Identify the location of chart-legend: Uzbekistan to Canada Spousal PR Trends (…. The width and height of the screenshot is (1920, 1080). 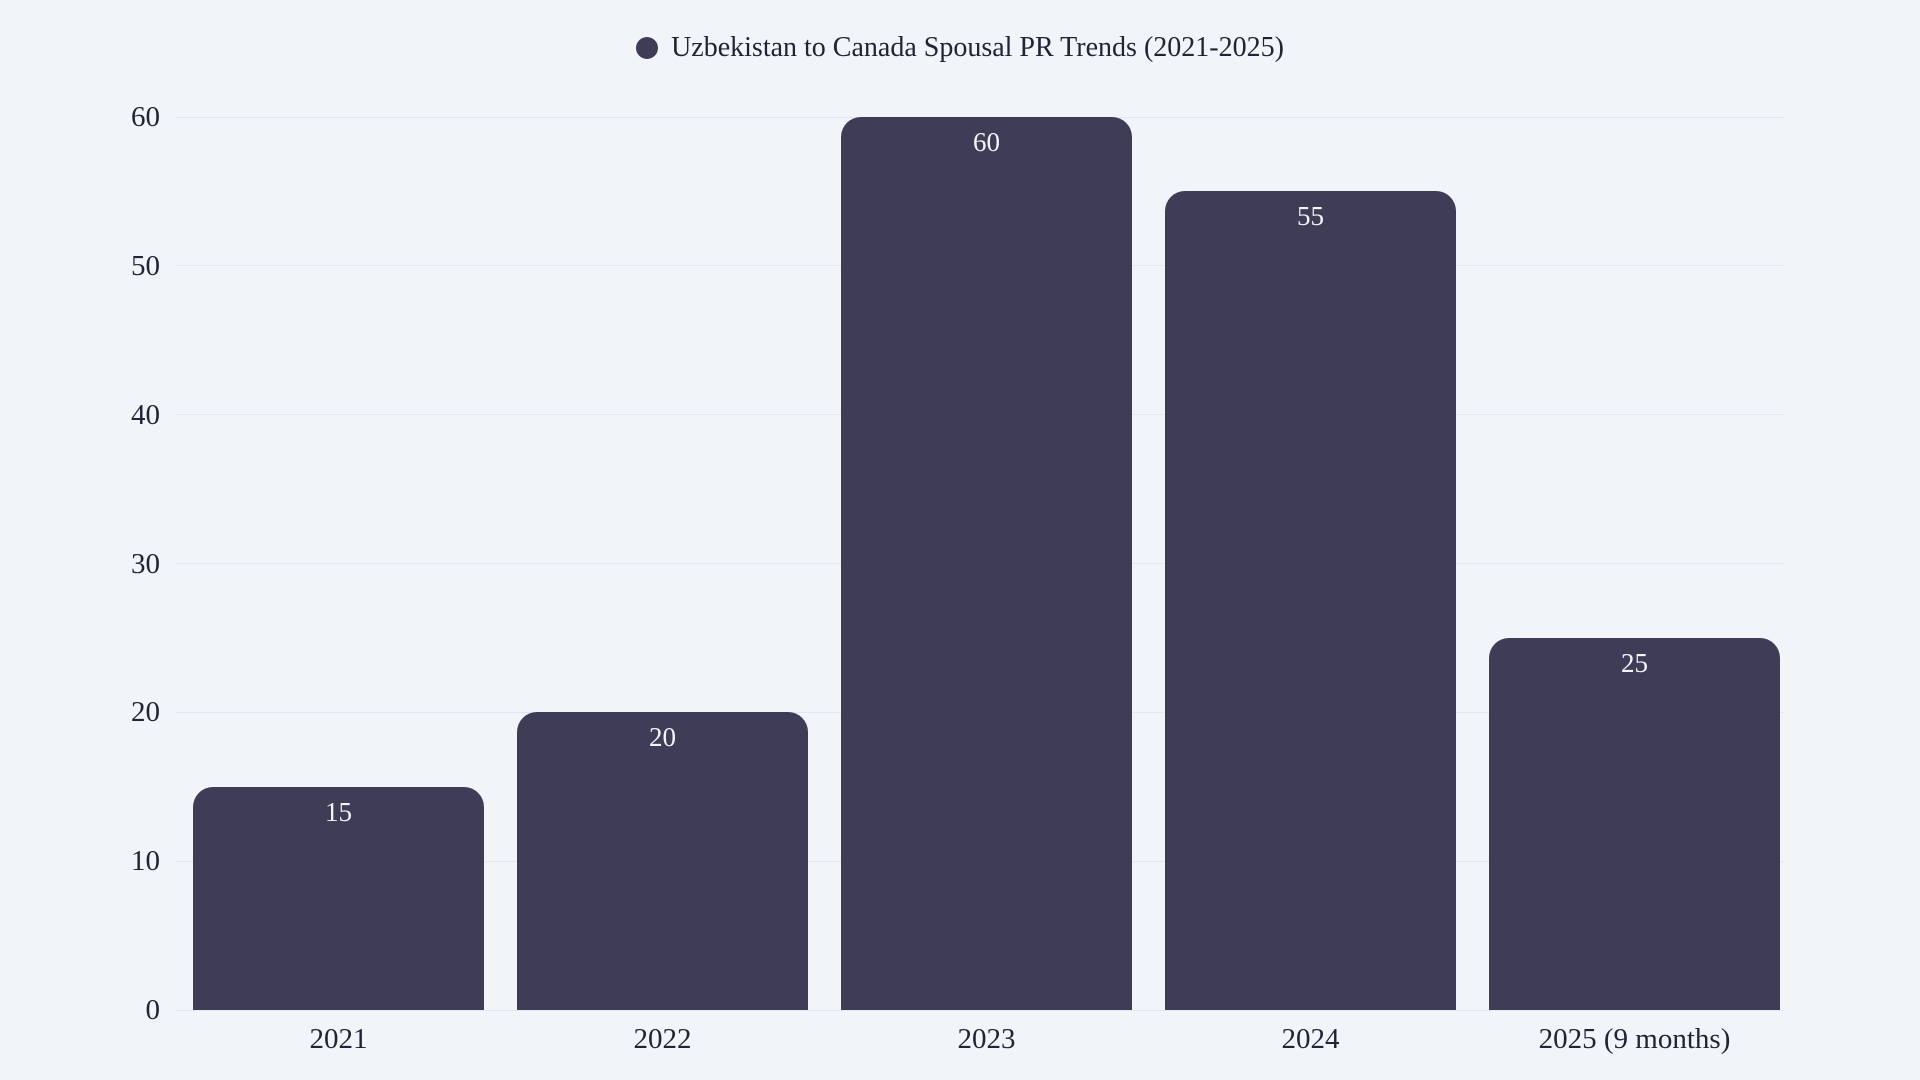
(960, 48).